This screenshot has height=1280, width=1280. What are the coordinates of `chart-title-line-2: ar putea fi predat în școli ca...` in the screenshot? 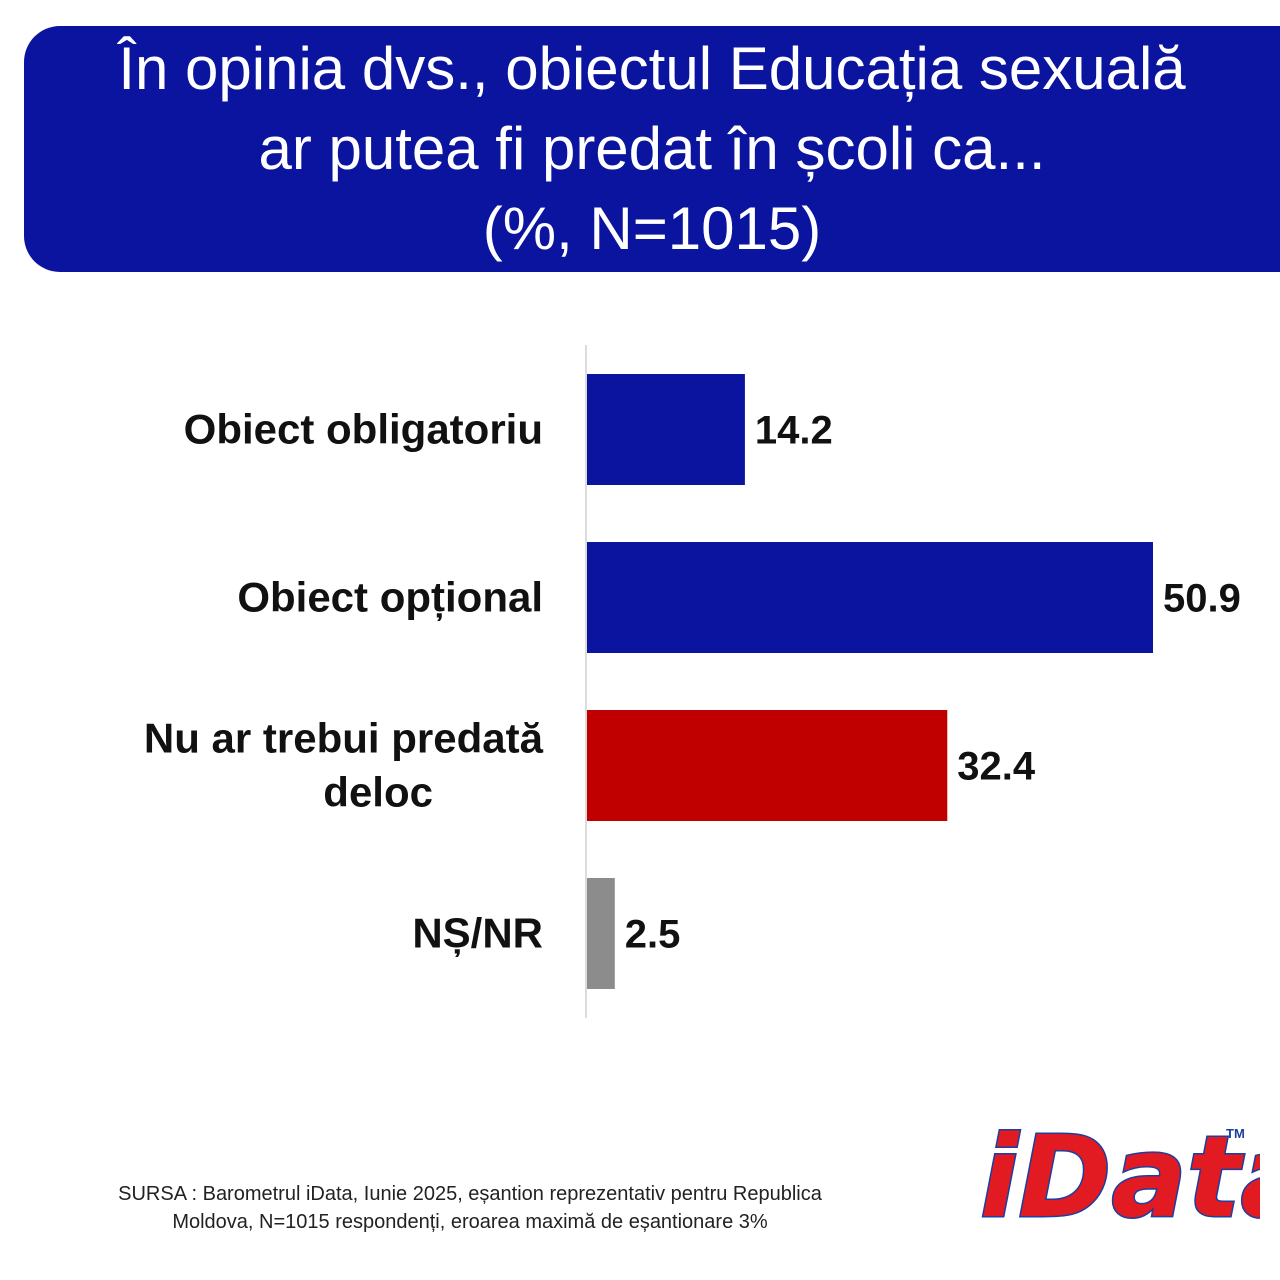 It's located at (652, 148).